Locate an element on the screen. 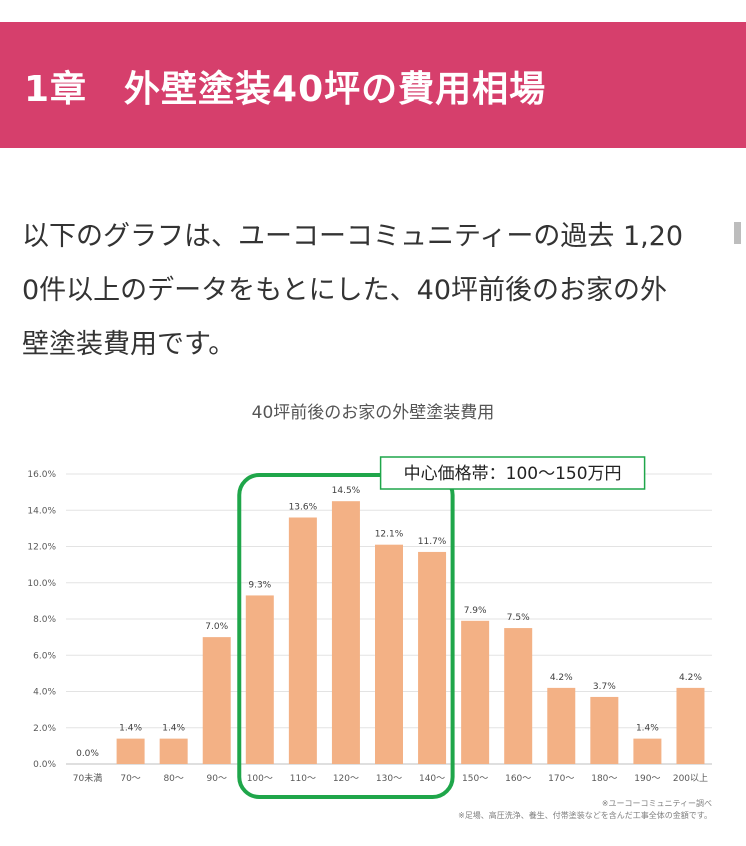 This screenshot has width=746, height=846. bar-value-label: 11.7% is located at coordinates (432, 542).